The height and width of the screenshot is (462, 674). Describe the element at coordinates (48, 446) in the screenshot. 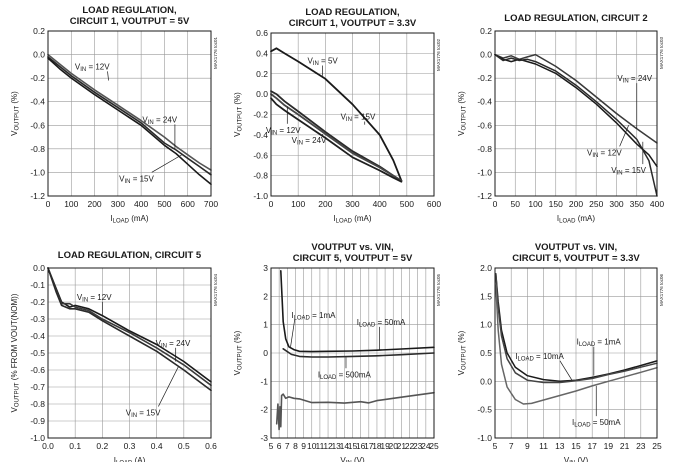

I see `x-tick-label: 0.0` at that location.